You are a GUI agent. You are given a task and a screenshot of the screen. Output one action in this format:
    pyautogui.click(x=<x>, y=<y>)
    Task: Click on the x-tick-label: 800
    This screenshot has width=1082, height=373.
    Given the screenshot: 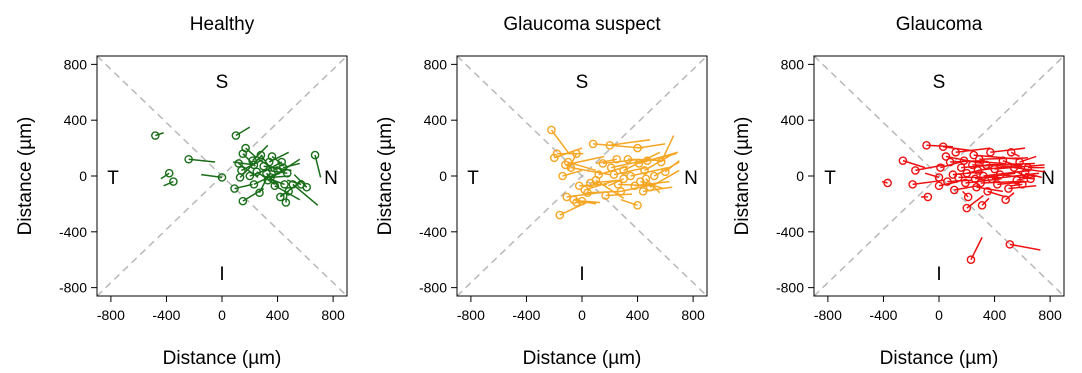 What is the action you would take?
    pyautogui.click(x=333, y=315)
    